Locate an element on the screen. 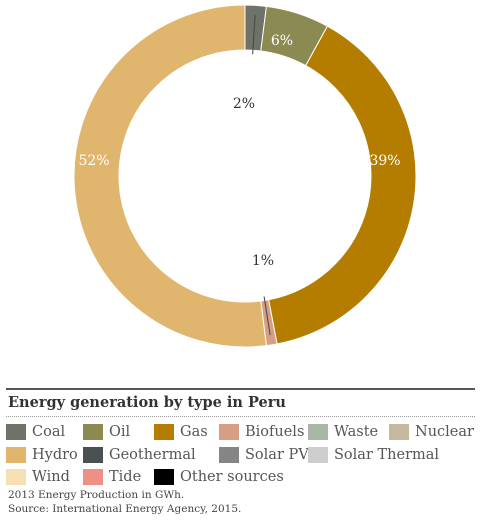  slice-label-biofuels: 1% is located at coordinates (263, 261).